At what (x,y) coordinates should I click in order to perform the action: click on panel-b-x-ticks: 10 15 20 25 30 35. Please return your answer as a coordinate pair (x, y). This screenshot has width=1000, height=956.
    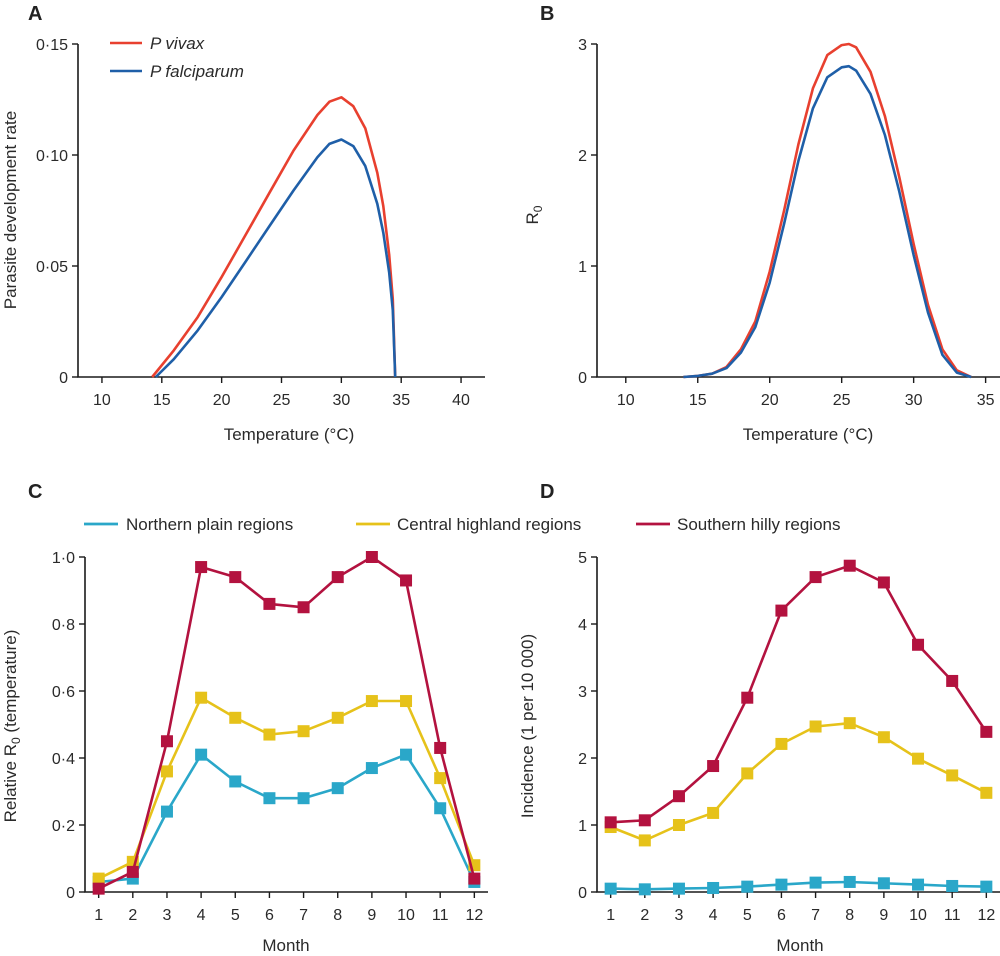
    Looking at the image, I should click on (806, 393).